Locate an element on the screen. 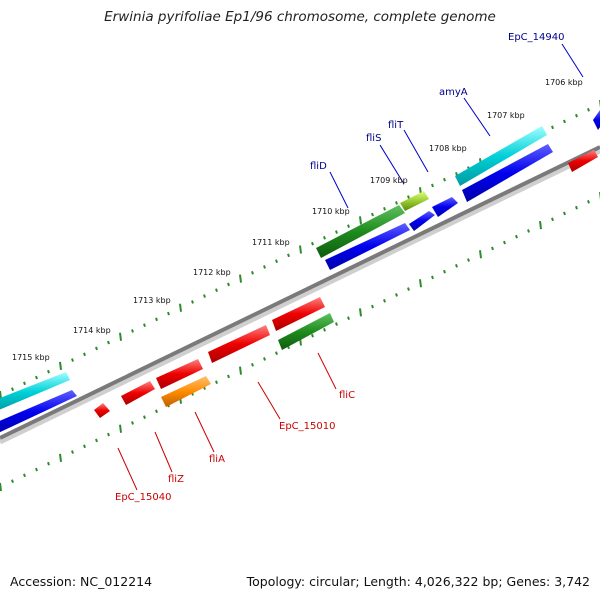  leader-flit is located at coordinates (416, 151).